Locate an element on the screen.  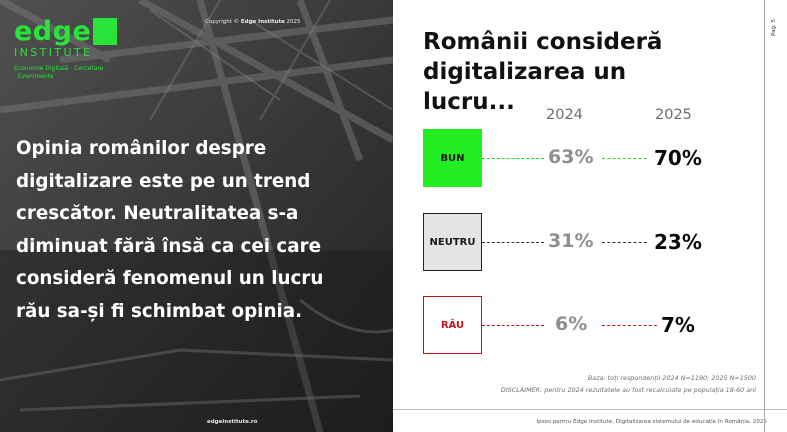
row-label-box-neutru: NEUTRU is located at coordinates (452, 242).